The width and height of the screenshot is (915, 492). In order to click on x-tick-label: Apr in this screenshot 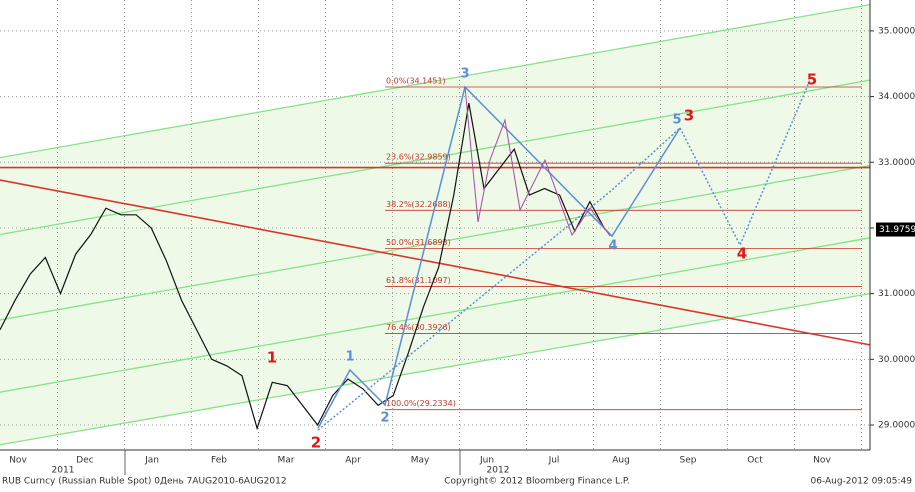, I will do `click(353, 461)`.